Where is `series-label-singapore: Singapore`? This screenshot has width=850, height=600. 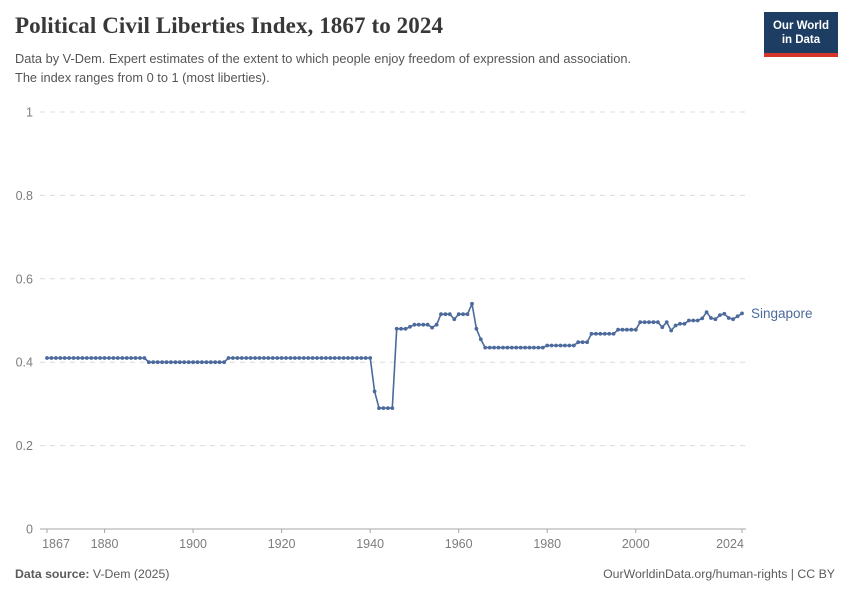 series-label-singapore: Singapore is located at coordinates (782, 313).